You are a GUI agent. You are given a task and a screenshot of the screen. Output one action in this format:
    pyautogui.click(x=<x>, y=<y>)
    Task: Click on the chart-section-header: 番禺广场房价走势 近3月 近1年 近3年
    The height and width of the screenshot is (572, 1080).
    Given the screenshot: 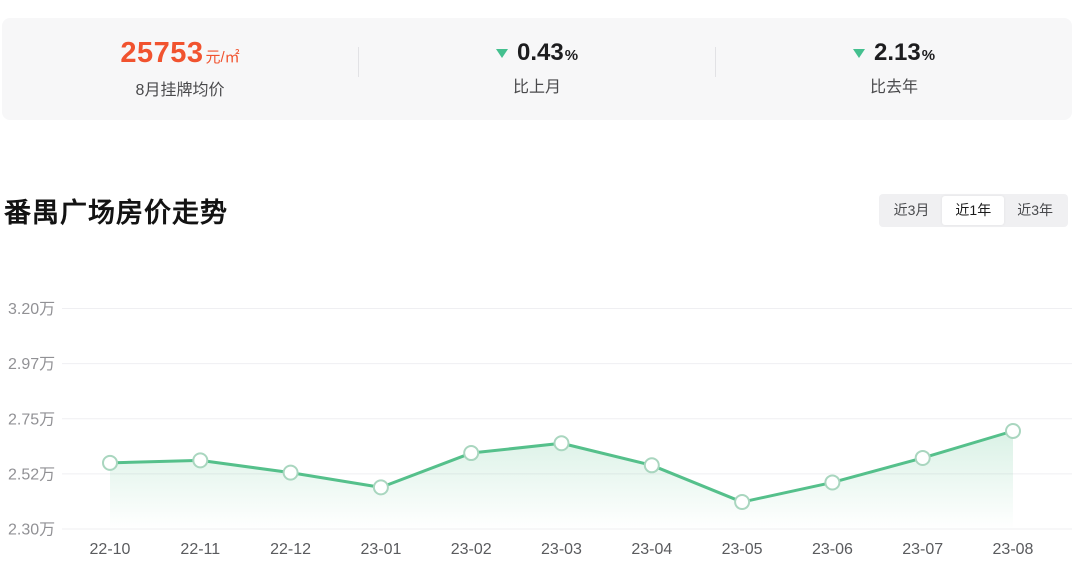 What is the action you would take?
    pyautogui.click(x=540, y=210)
    